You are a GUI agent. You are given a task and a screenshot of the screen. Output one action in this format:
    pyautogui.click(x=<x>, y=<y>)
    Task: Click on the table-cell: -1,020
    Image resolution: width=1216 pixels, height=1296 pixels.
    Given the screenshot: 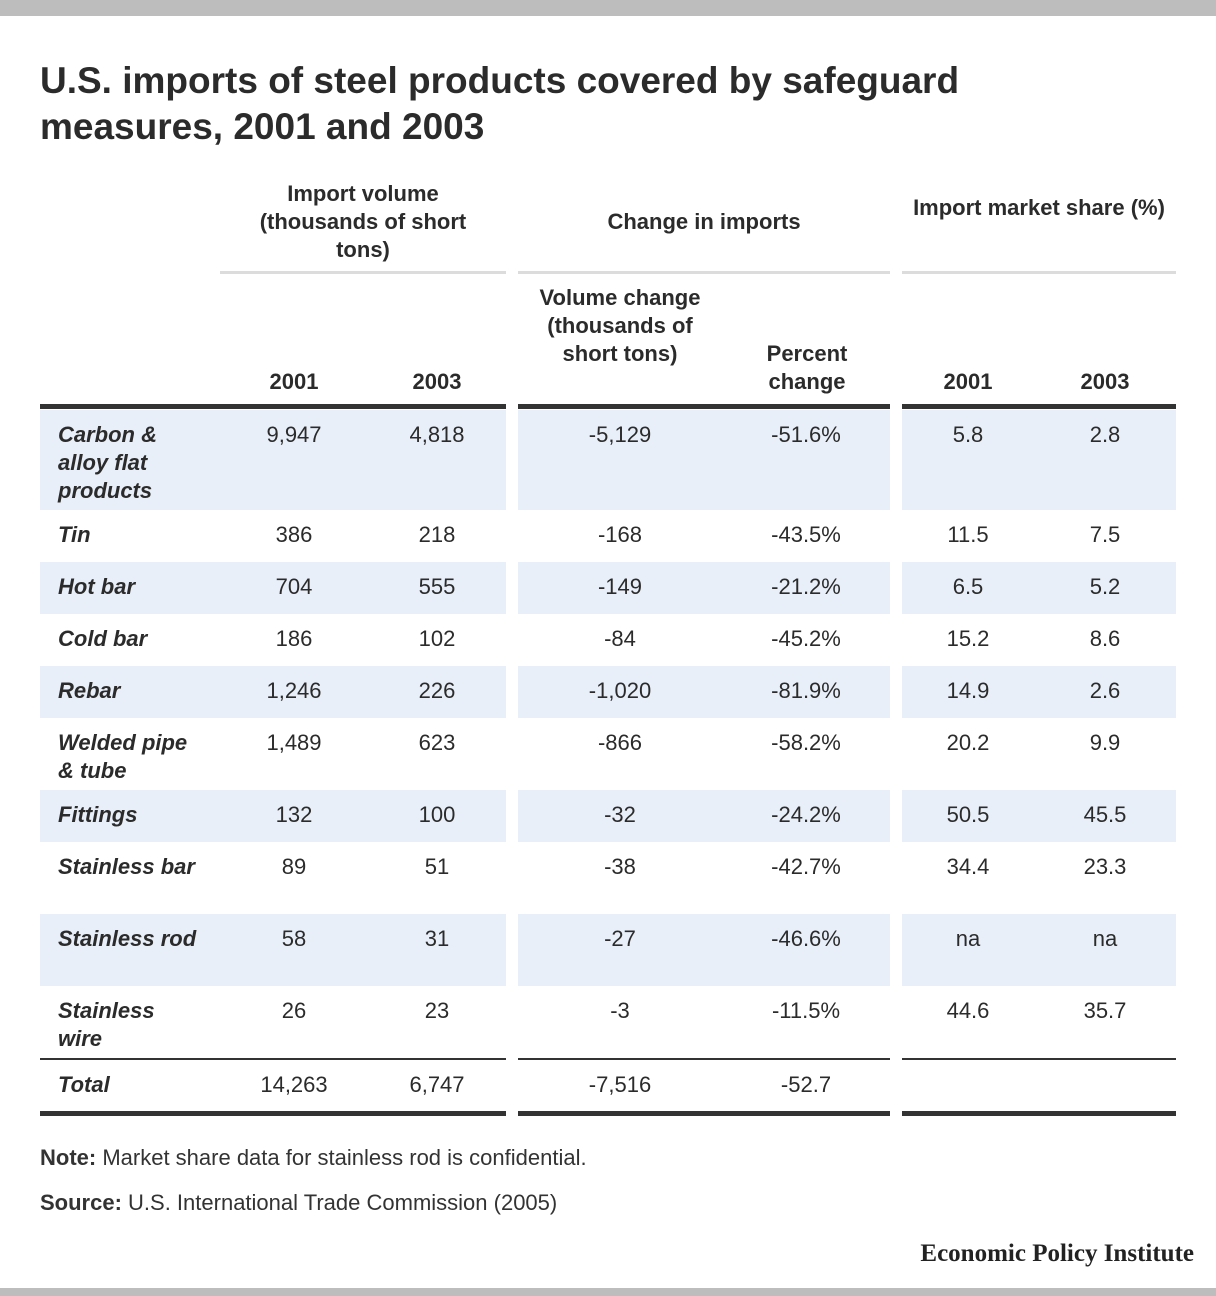 What is the action you would take?
    pyautogui.click(x=620, y=690)
    